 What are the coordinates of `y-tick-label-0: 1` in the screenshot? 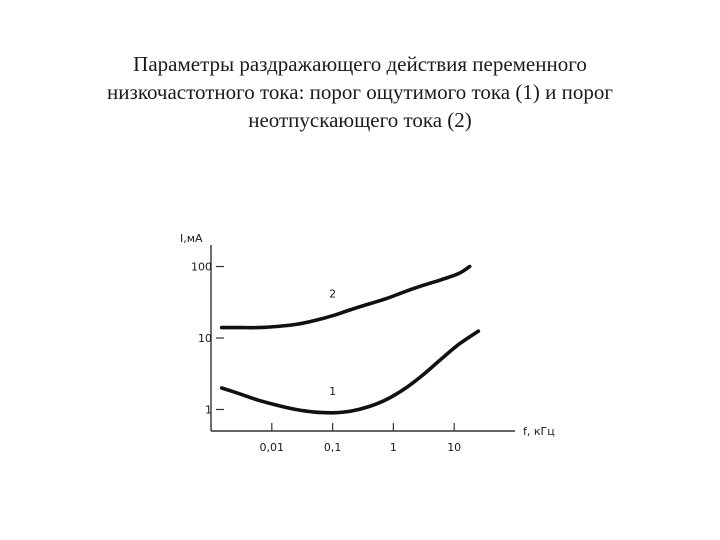 It's located at (208, 409).